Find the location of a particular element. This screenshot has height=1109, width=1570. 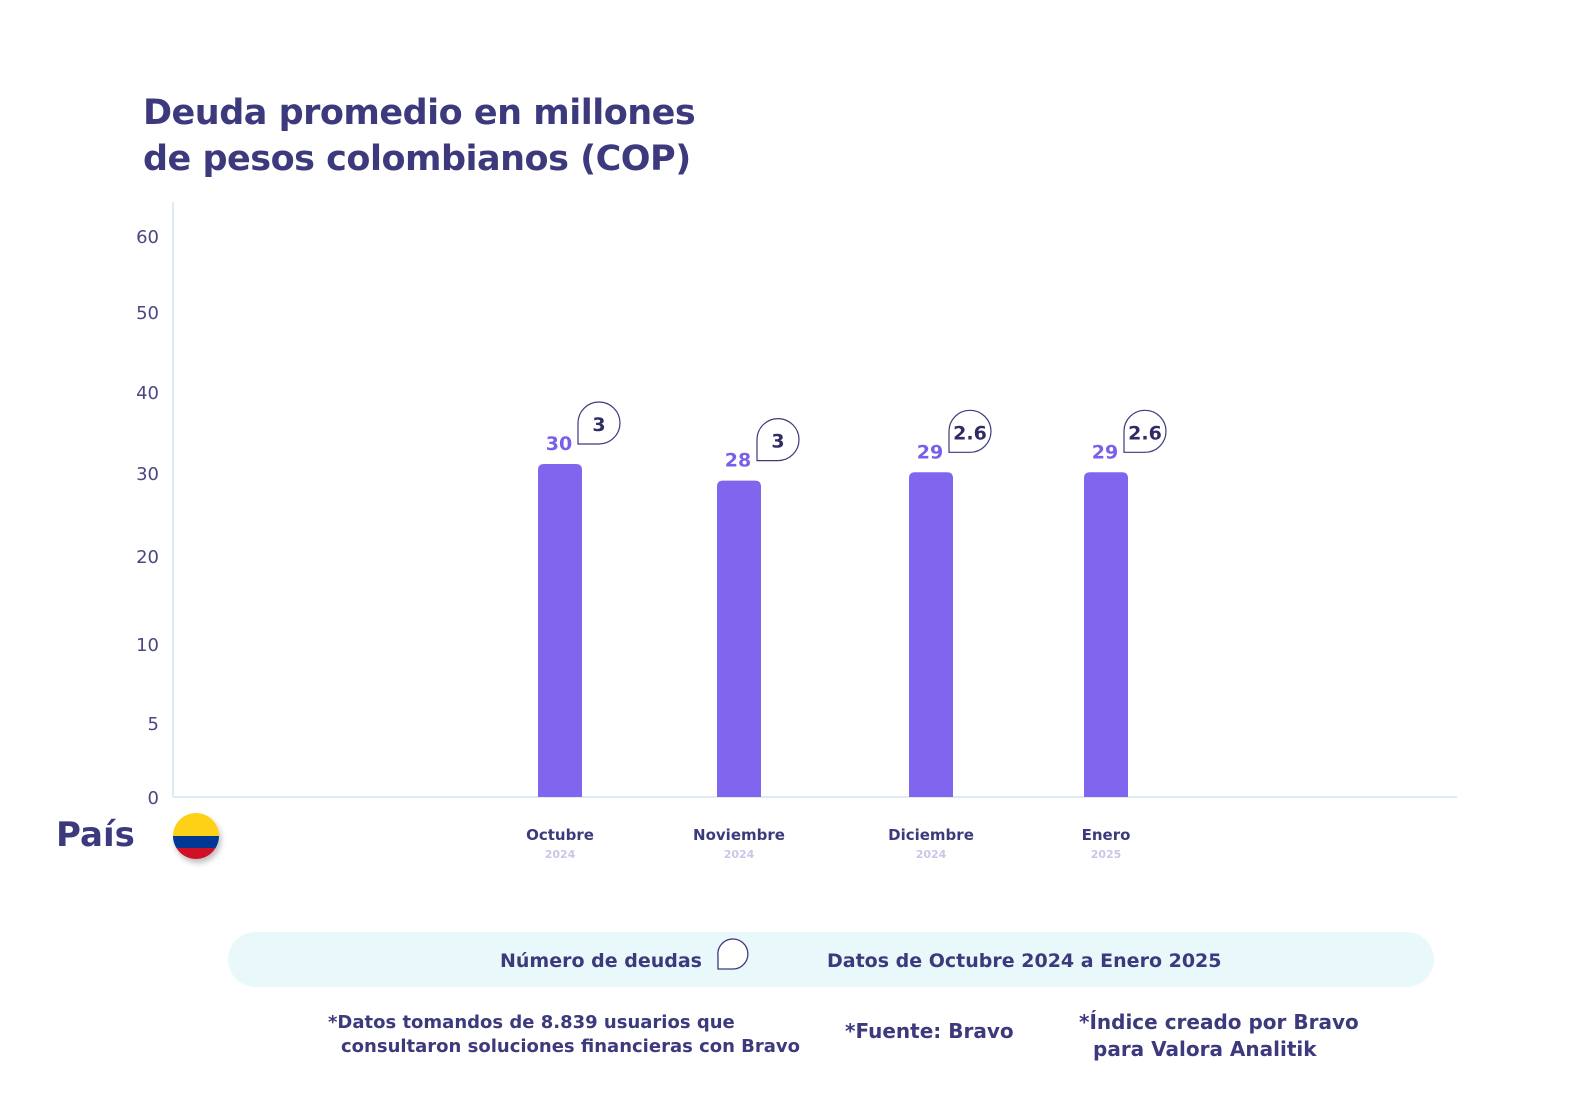

chart-title-line-2: de pesos colombianos (COP) is located at coordinates (417, 159).